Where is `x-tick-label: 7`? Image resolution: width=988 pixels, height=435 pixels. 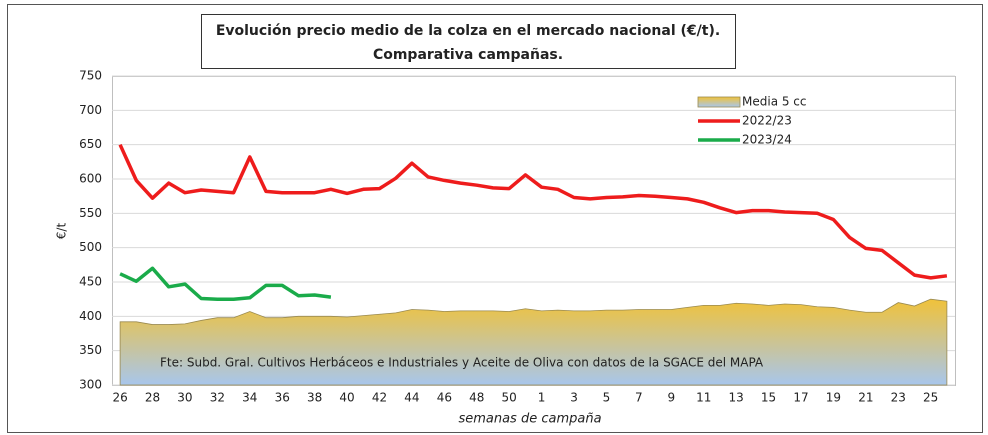
x-tick-label: 7 is located at coordinates (639, 398).